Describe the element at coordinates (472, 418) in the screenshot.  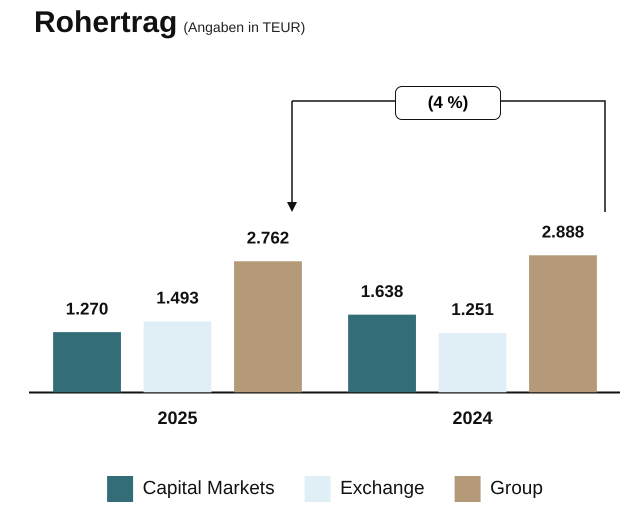
I see `x-tick-label: 2024` at that location.